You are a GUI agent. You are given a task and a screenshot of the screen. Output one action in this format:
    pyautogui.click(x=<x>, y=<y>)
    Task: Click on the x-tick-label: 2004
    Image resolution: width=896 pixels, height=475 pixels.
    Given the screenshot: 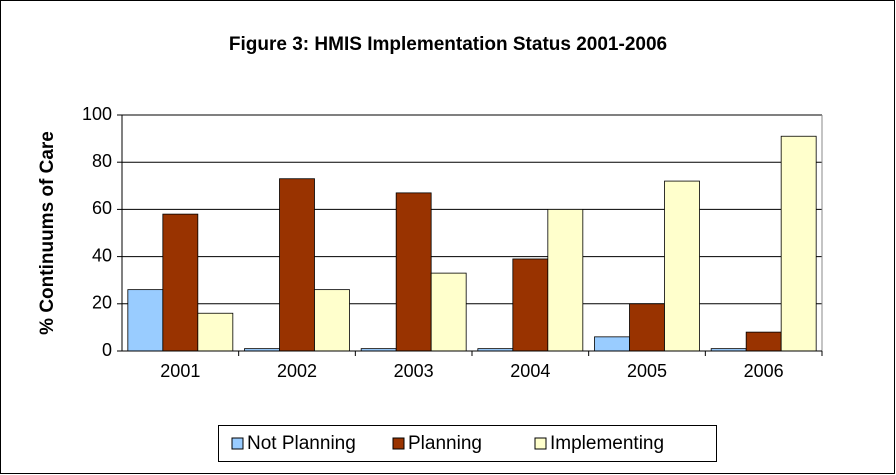 What is the action you would take?
    pyautogui.click(x=530, y=371)
    